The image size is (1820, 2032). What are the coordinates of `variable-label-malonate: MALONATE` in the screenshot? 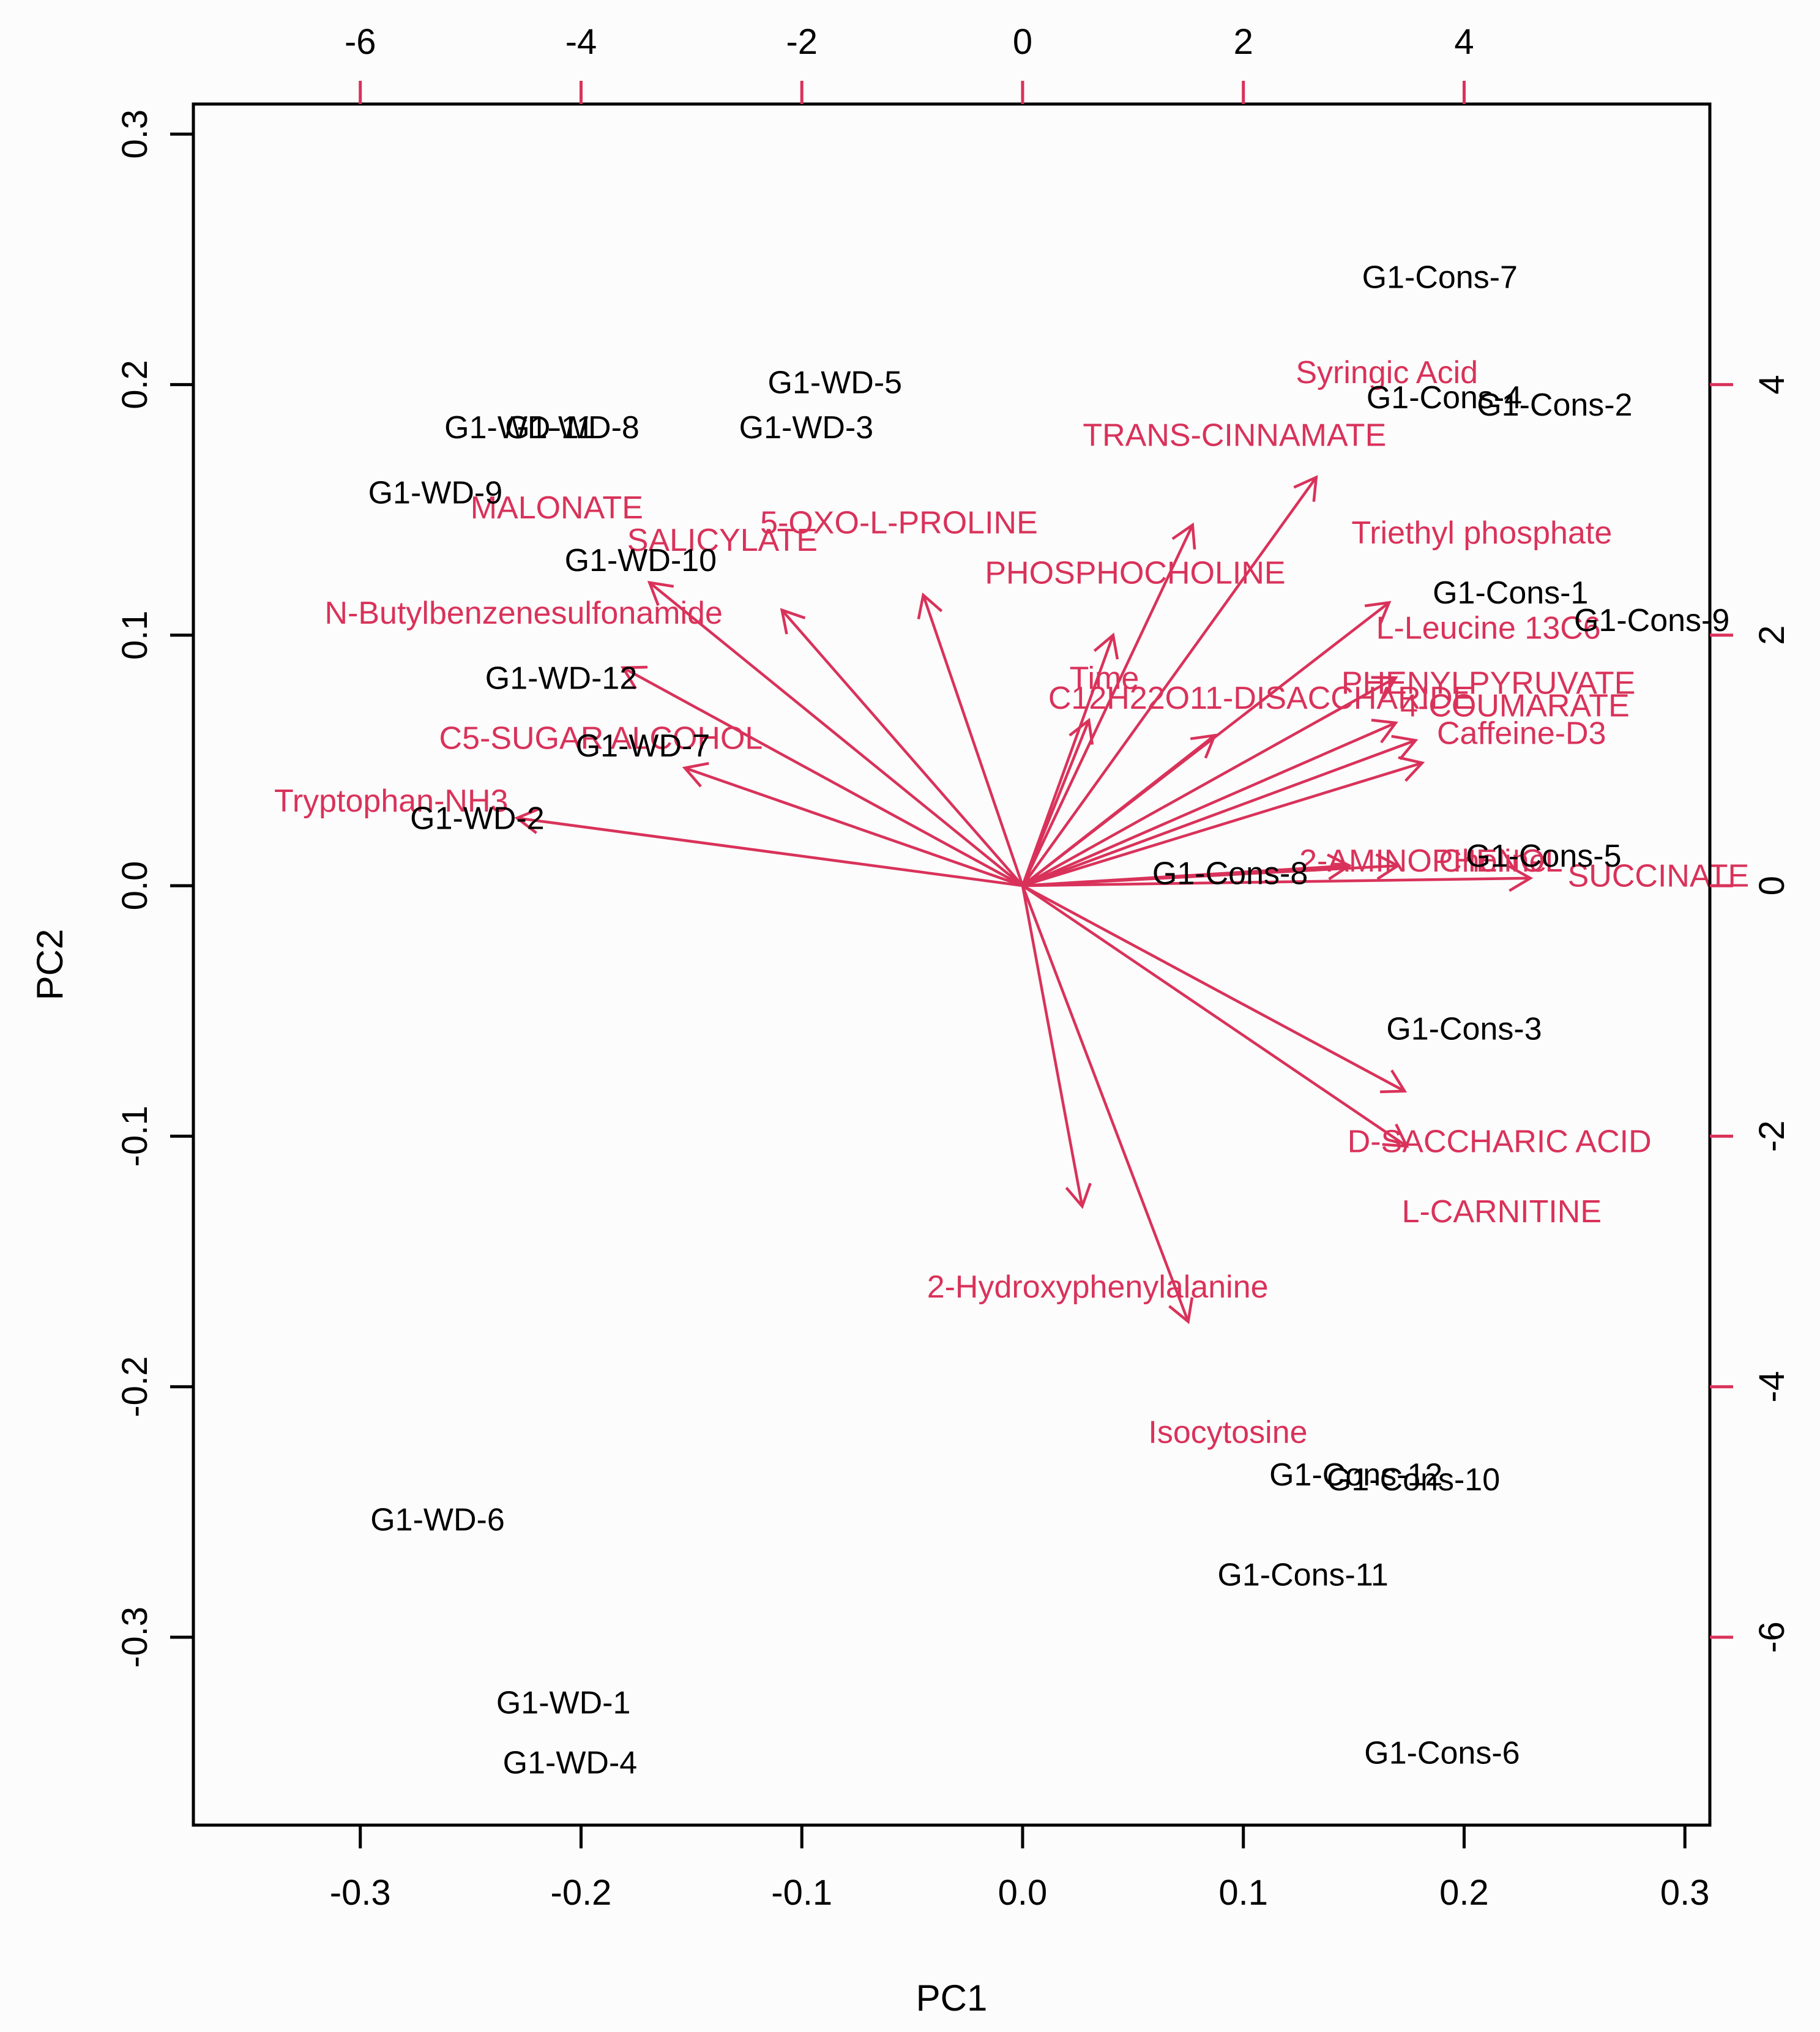 It's located at (557, 508).